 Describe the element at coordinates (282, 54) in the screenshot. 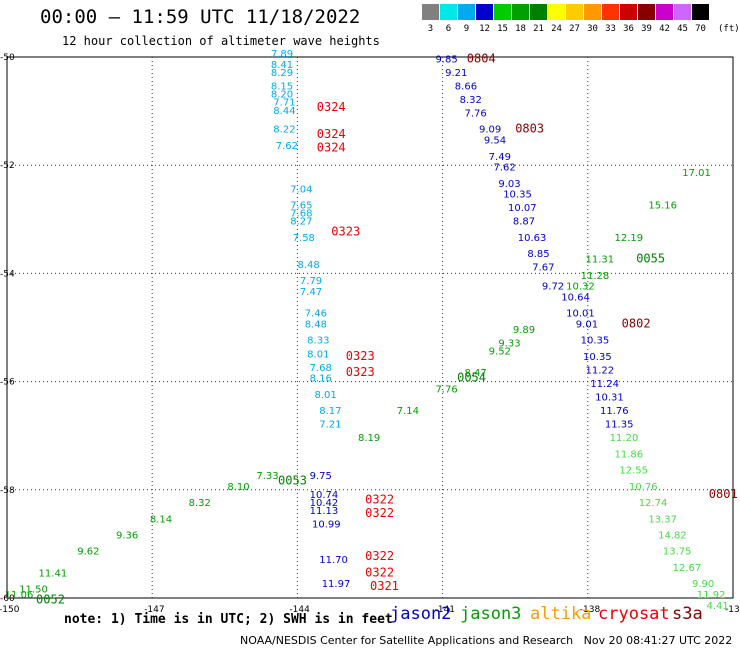

I see `wave-height-value: 7.89` at that location.